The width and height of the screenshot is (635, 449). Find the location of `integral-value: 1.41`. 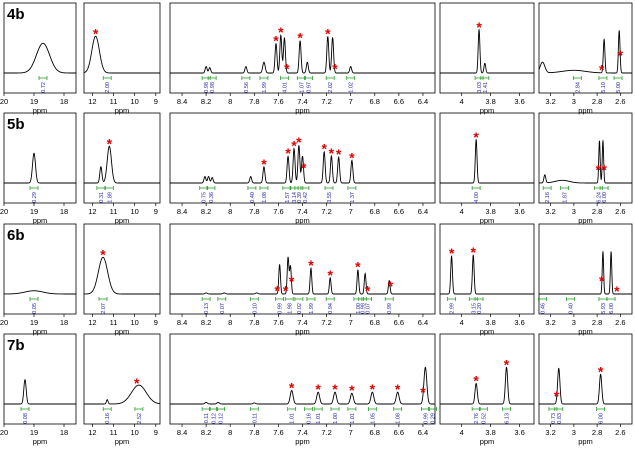

integral-value: 1.41 is located at coordinates (486, 87).